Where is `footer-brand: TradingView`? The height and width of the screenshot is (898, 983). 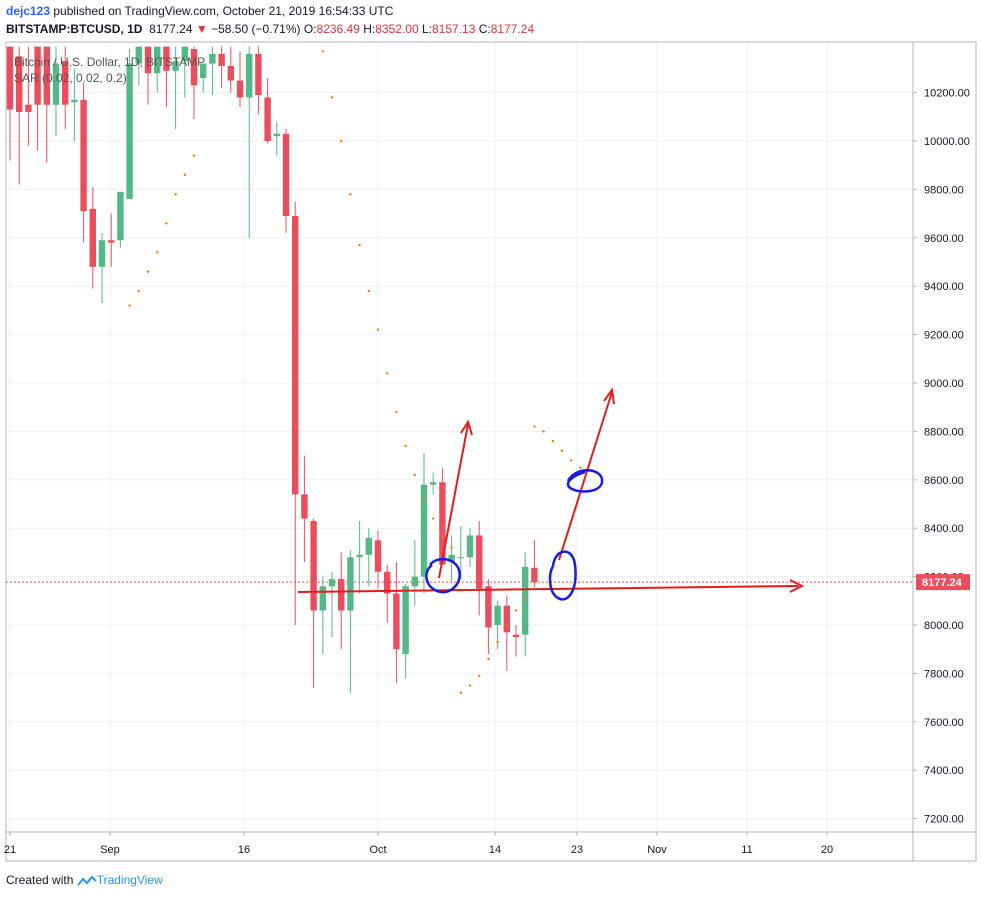 footer-brand: TradingView is located at coordinates (129, 880).